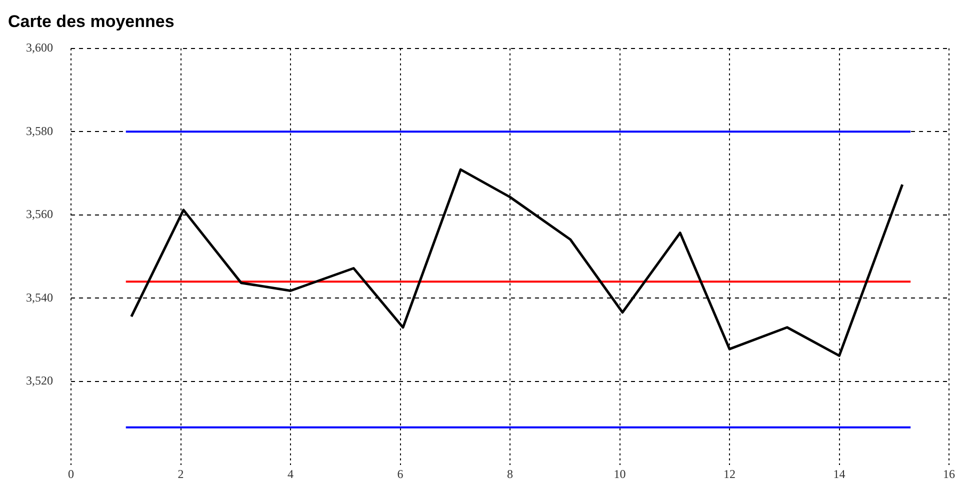 The image size is (968, 500). I want to click on x-tick-label: 2, so click(181, 474).